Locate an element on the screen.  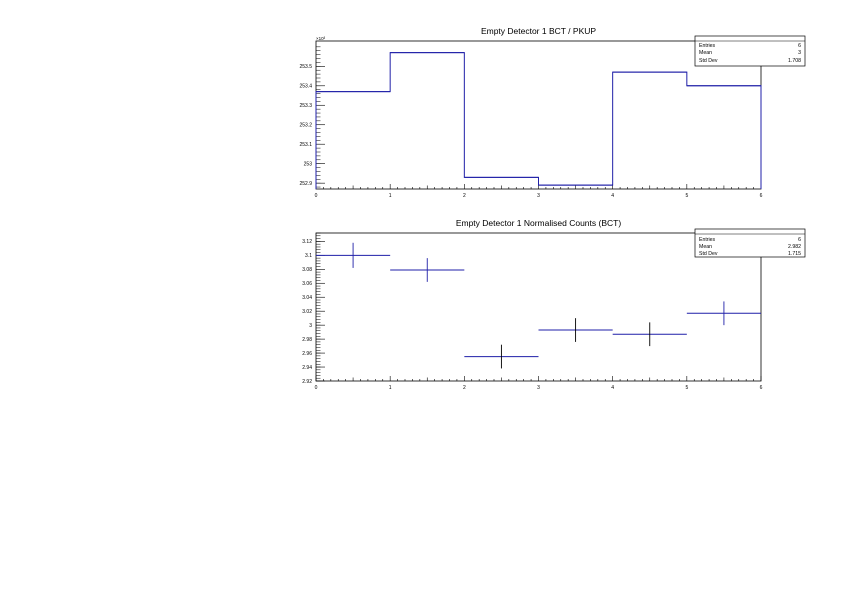
y-tick-label: 3.12 is located at coordinates (307, 242).